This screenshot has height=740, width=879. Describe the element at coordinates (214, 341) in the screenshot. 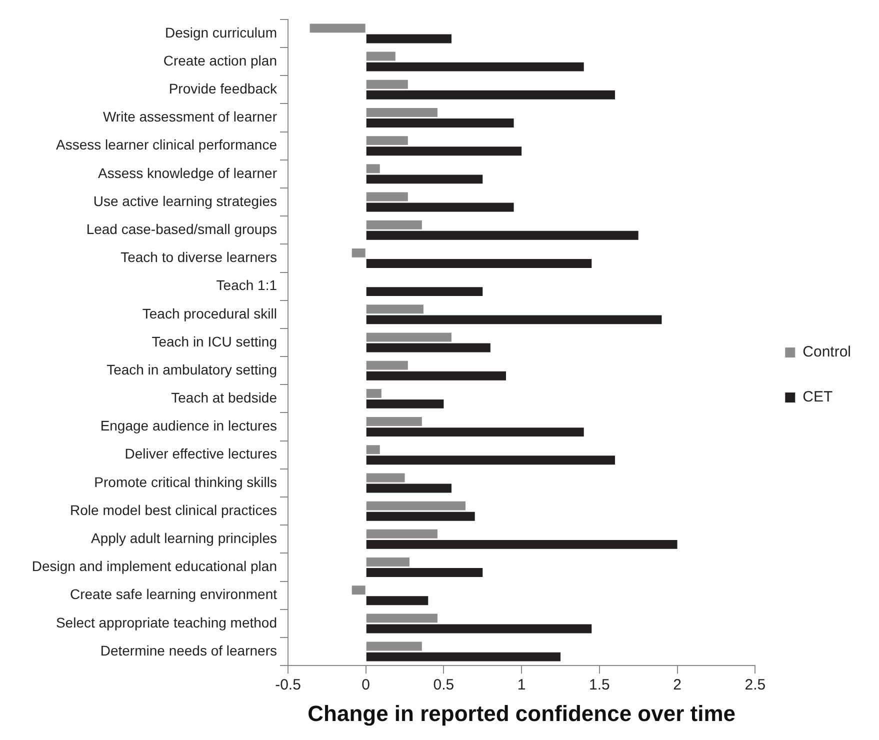

I see `y-tick-label: Teach in ICU setting` at that location.